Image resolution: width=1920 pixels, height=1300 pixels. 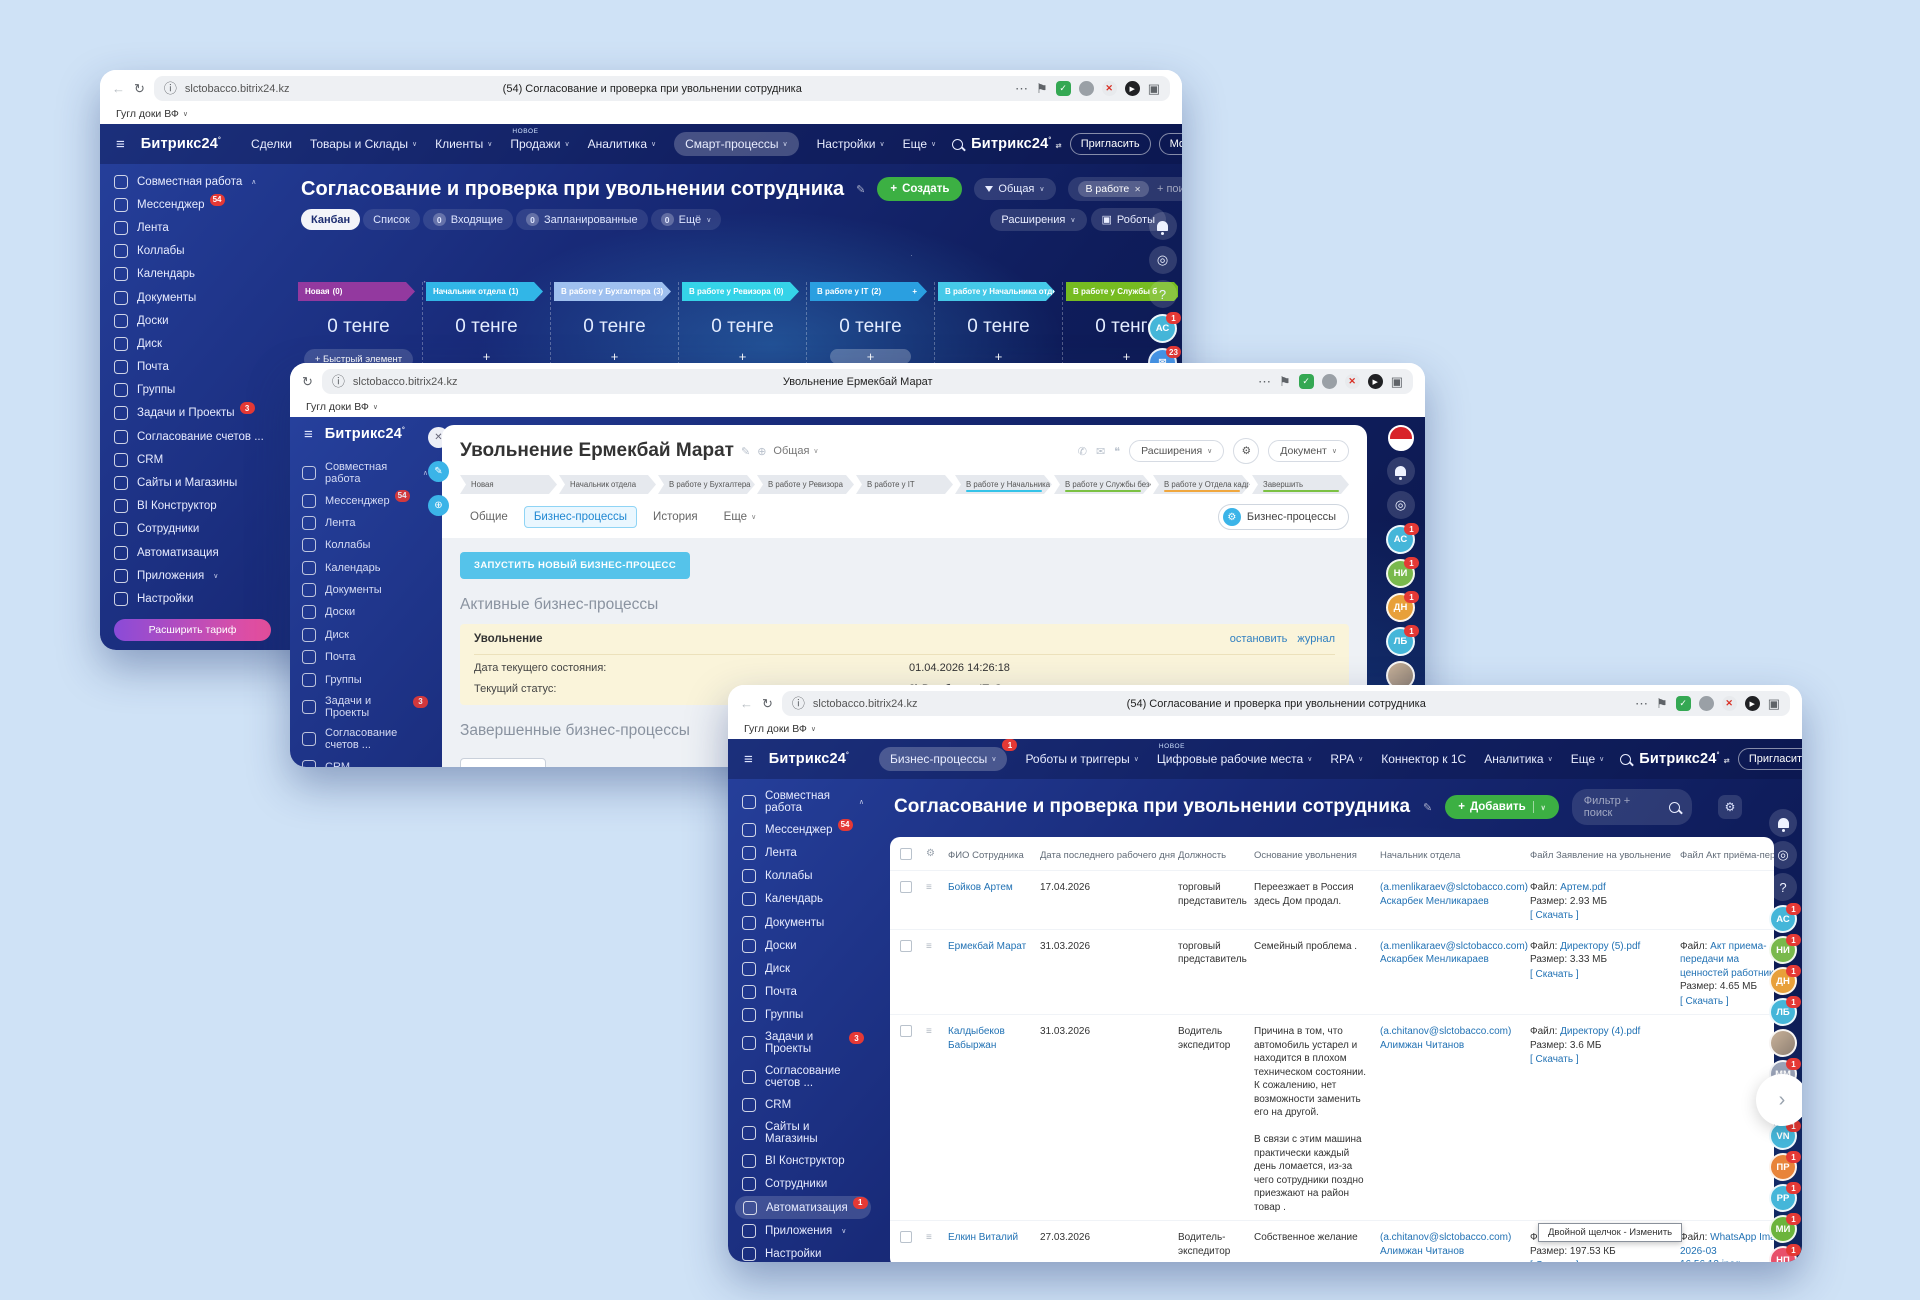 What do you see at coordinates (365, 635) in the screenshot?
I see `sidebar-item: Диск` at bounding box center [365, 635].